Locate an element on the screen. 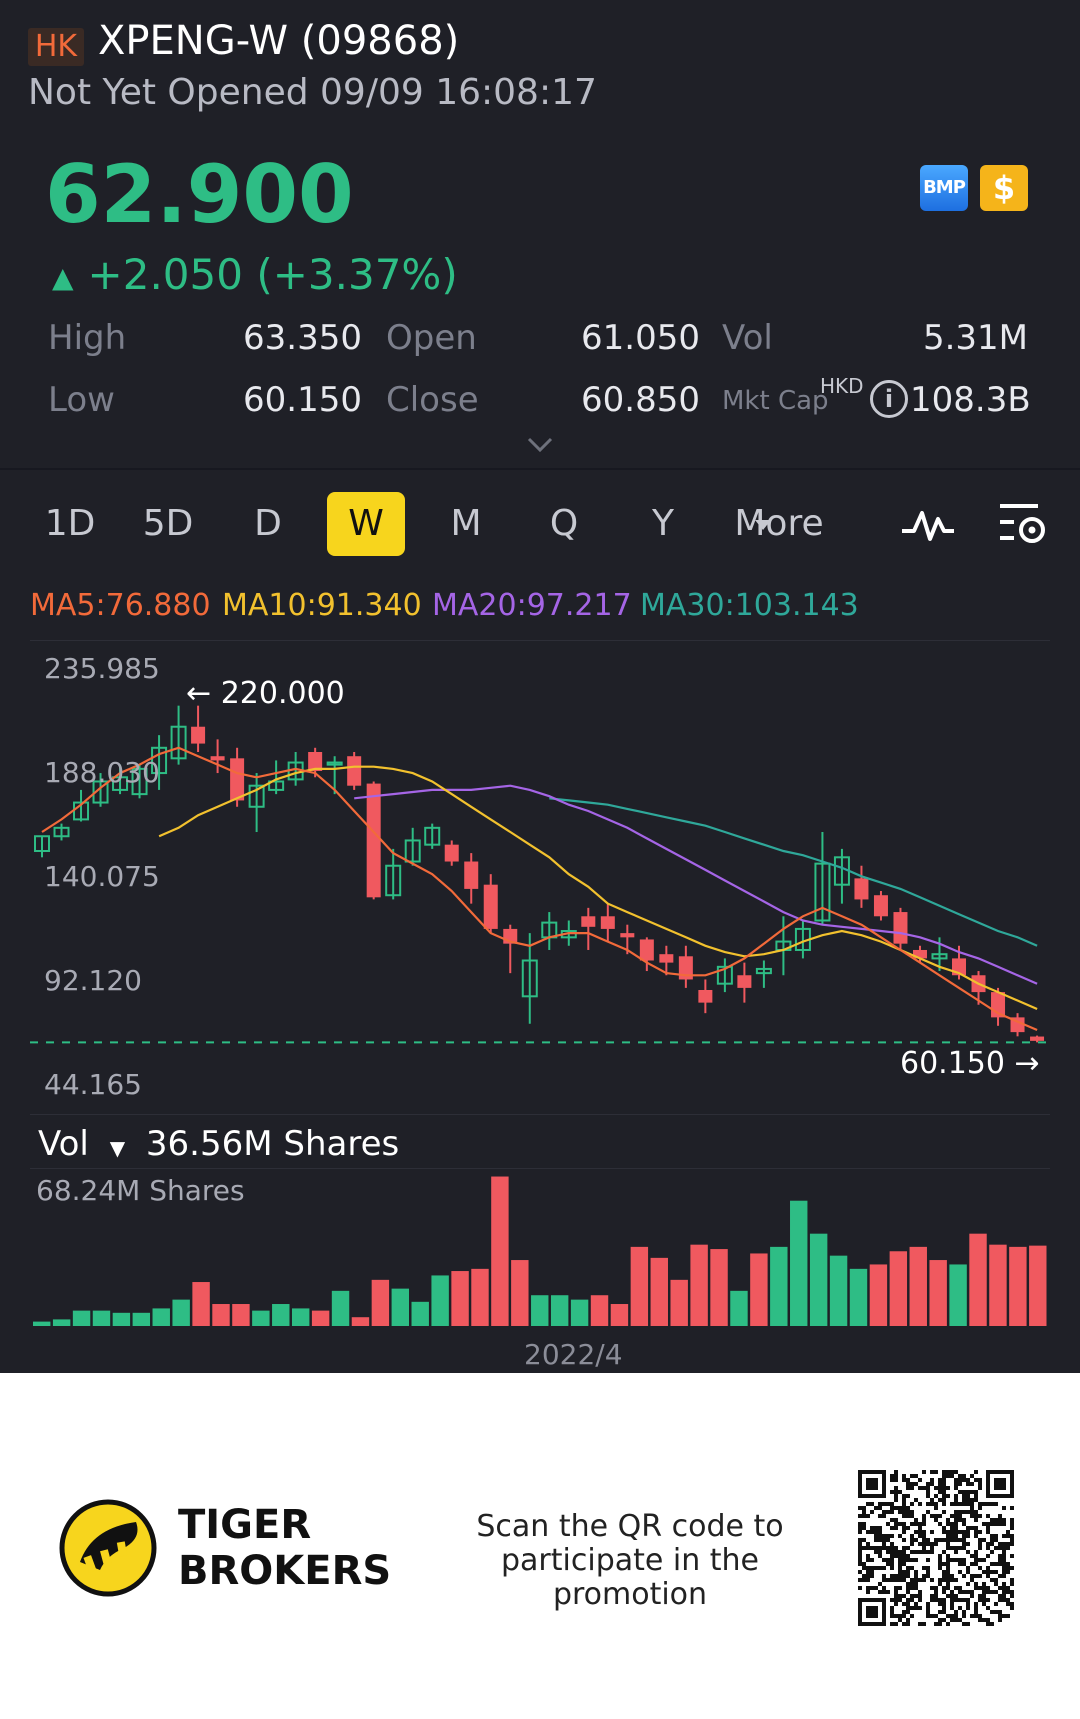 The image size is (1080, 1719). tab-y: Y is located at coordinates (663, 523).